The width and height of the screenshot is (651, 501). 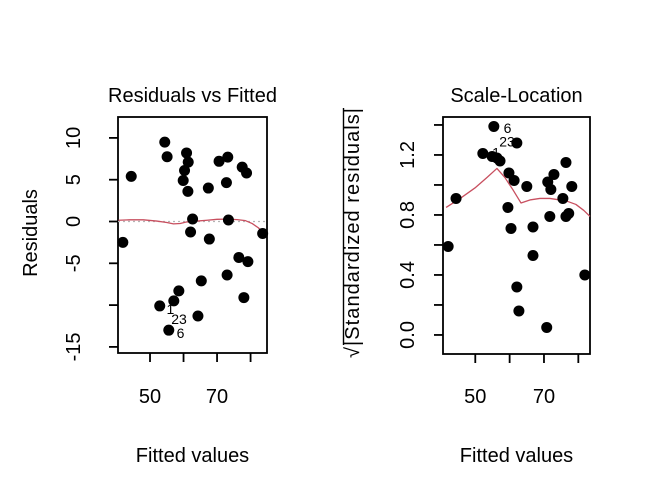 What do you see at coordinates (408, 155) in the screenshot?
I see `y-tick-label: 1.2` at bounding box center [408, 155].